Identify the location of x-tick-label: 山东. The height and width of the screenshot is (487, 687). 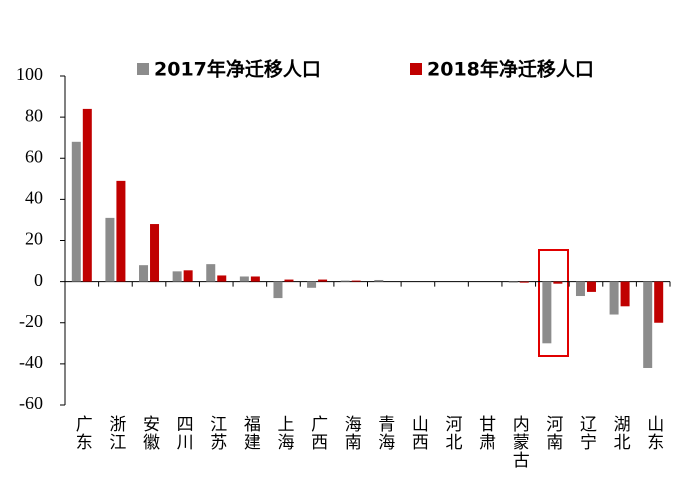
(653, 433).